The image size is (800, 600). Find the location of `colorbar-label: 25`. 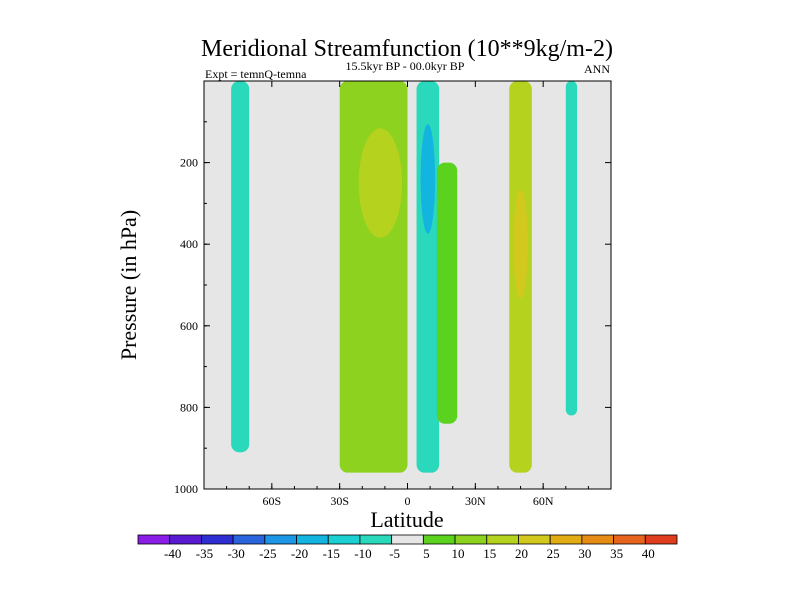

colorbar-label: 25 is located at coordinates (553, 553).